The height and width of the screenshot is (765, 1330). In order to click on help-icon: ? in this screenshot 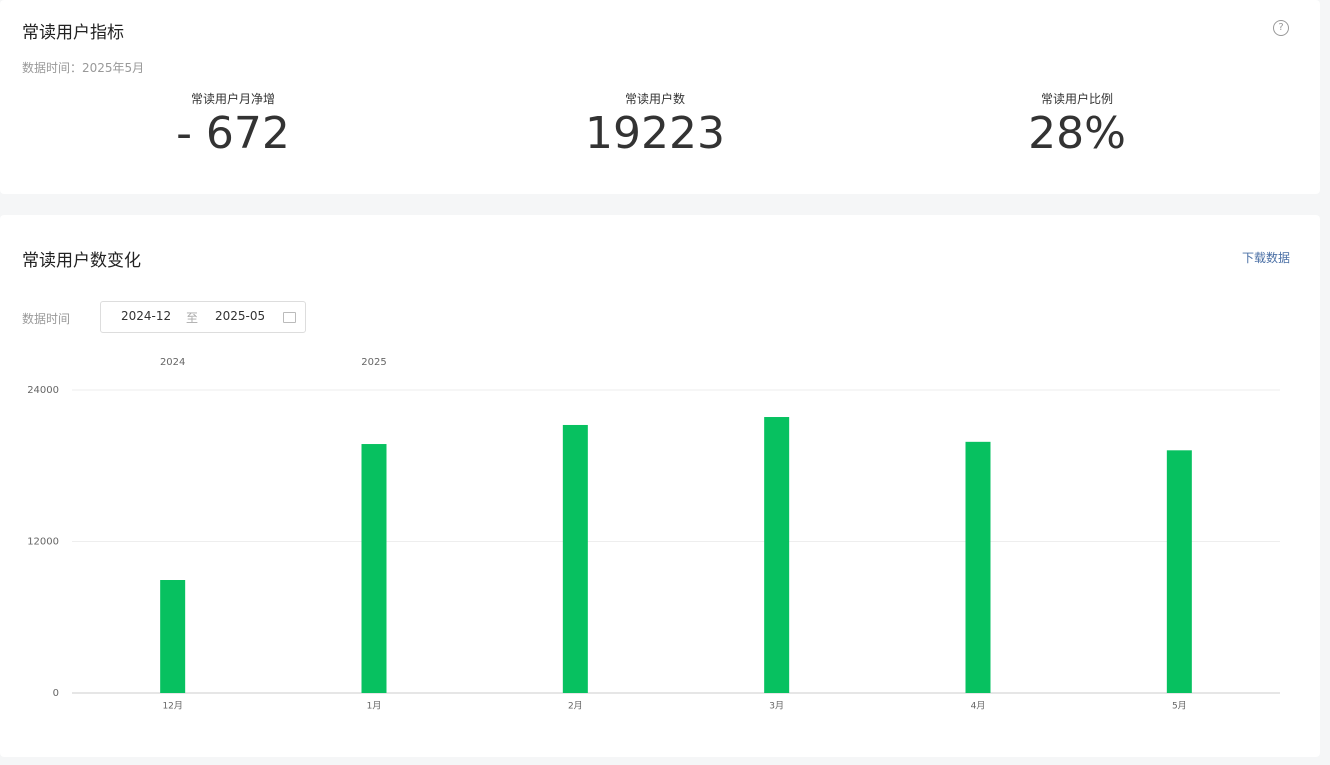, I will do `click(1281, 28)`.